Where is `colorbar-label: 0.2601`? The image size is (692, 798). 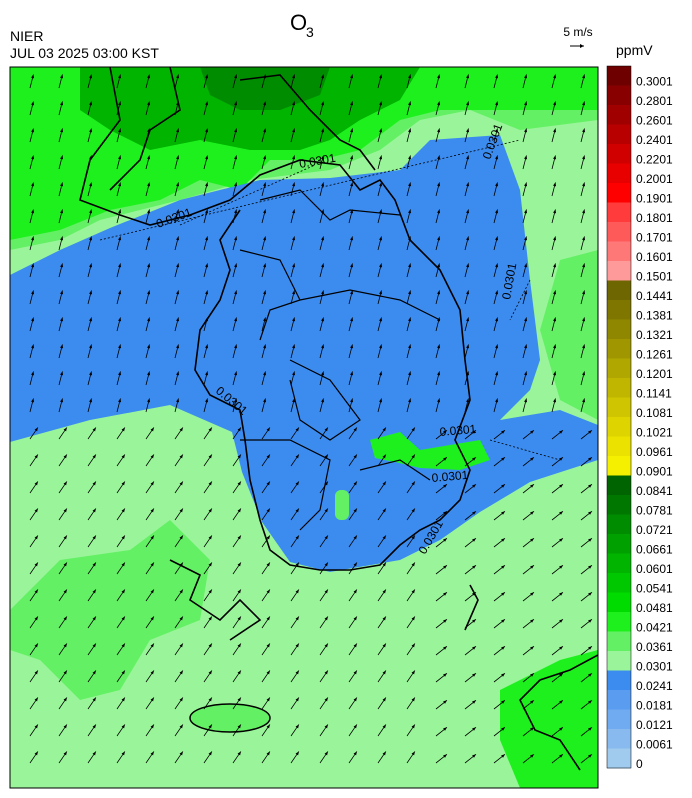
colorbar-label: 0.2601 is located at coordinates (654, 121).